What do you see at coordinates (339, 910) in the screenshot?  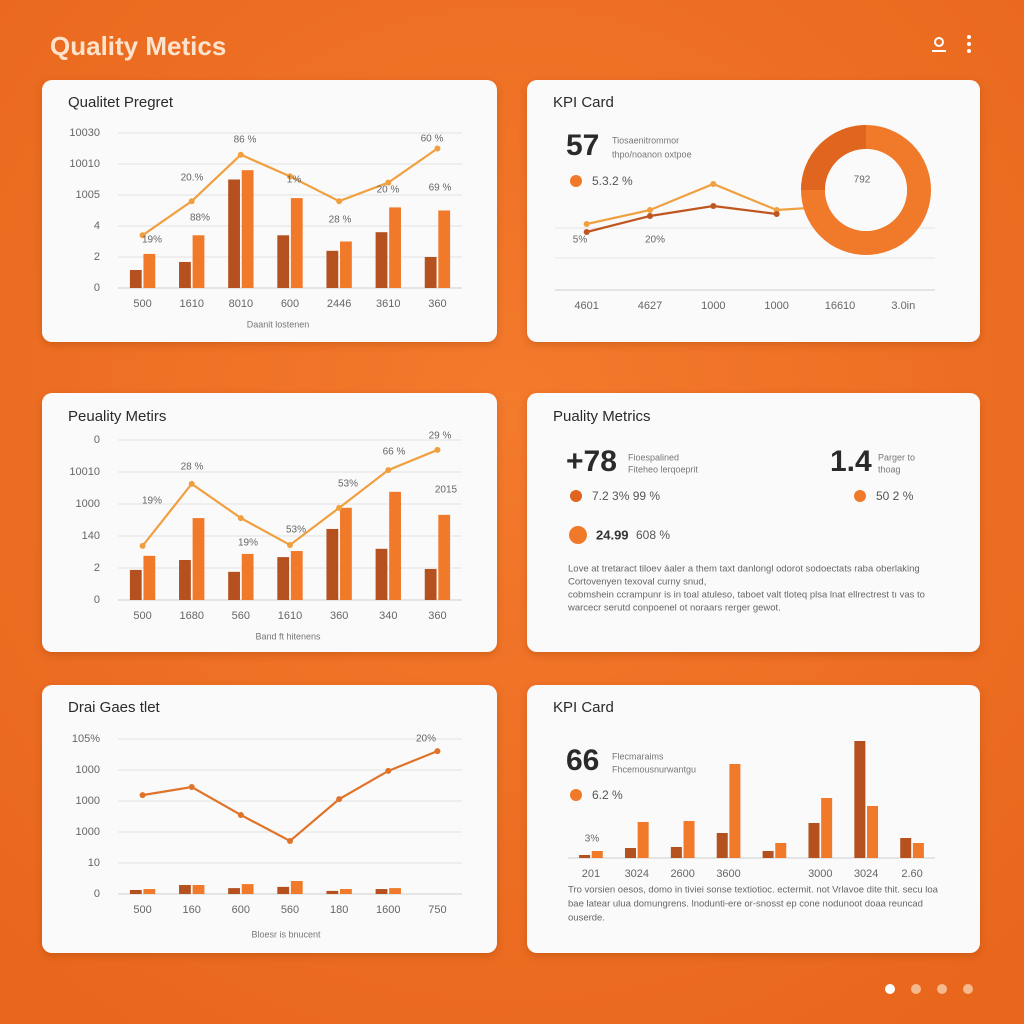 I see `x-tick-label: 180` at bounding box center [339, 910].